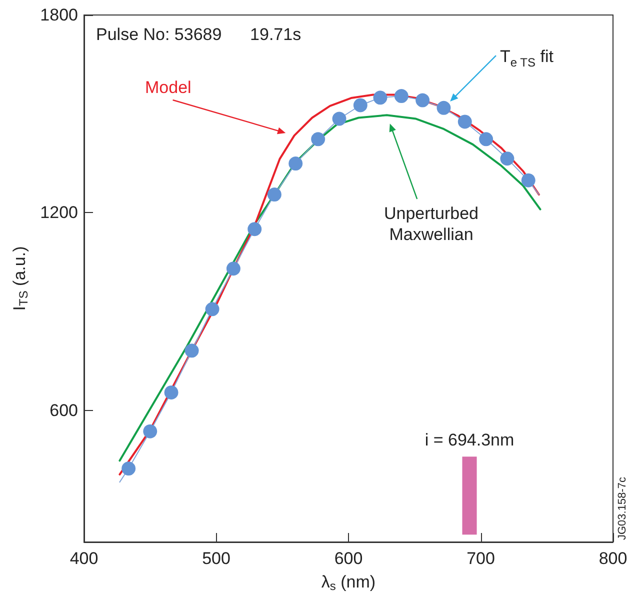 The height and width of the screenshot is (597, 644). I want to click on y-tick-label: 600, so click(64, 410).